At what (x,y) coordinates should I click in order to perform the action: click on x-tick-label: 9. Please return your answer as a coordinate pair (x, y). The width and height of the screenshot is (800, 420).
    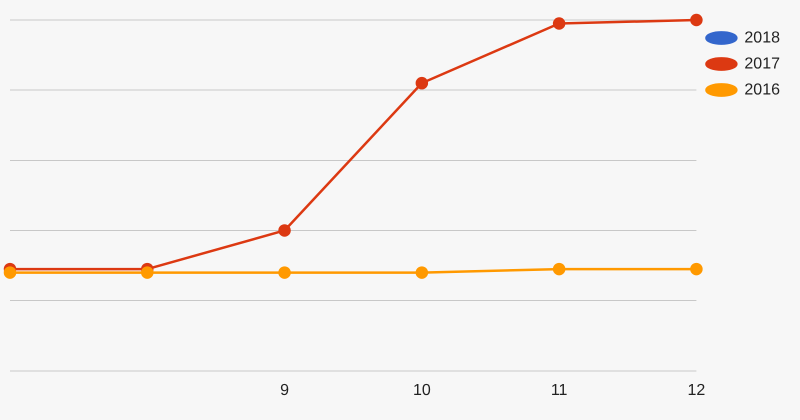
    Looking at the image, I should click on (285, 390).